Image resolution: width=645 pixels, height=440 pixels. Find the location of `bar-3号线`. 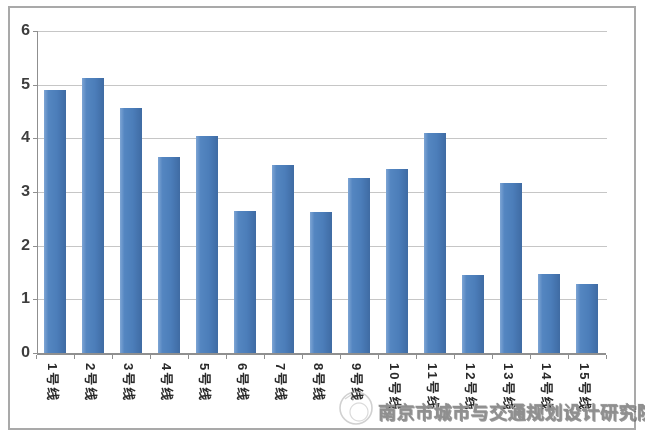

bar-3号线 is located at coordinates (131, 230).